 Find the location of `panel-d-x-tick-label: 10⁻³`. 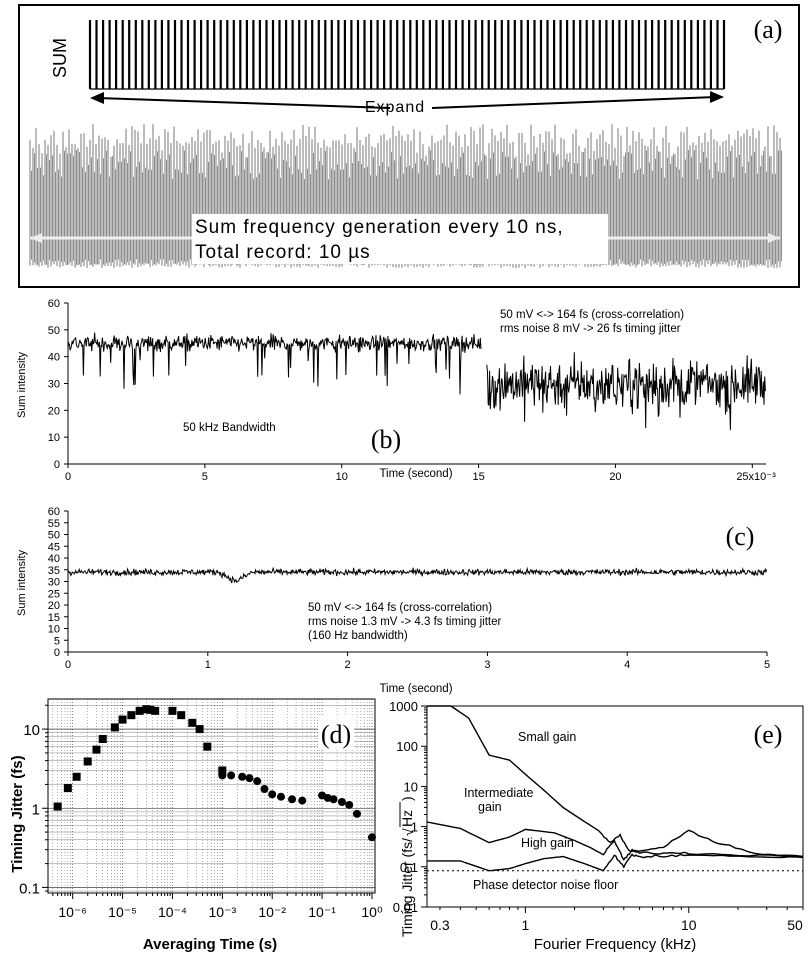

panel-d-x-tick-label: 10⁻³ is located at coordinates (223, 912).